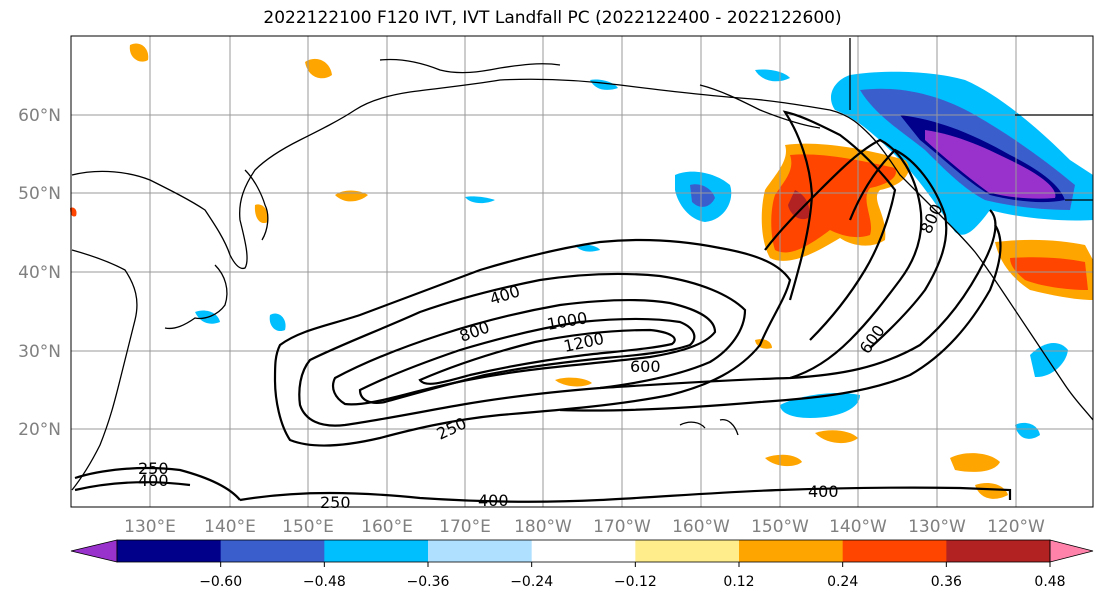 Image resolution: width=1105 pixels, height=601 pixels. Describe the element at coordinates (842, 582) in the screenshot. I see `colorbar-tick-label: 0.24` at that location.